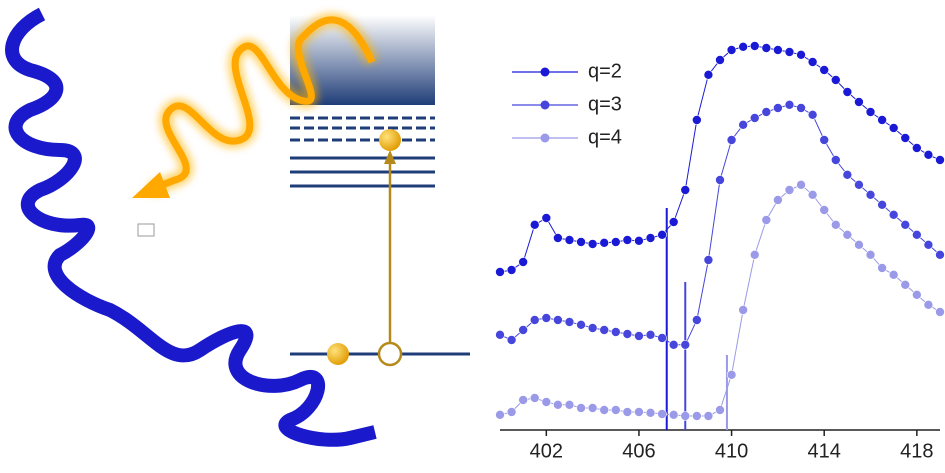 This screenshot has width=945, height=473. I want to click on x-tick-label: 418, so click(916, 451).